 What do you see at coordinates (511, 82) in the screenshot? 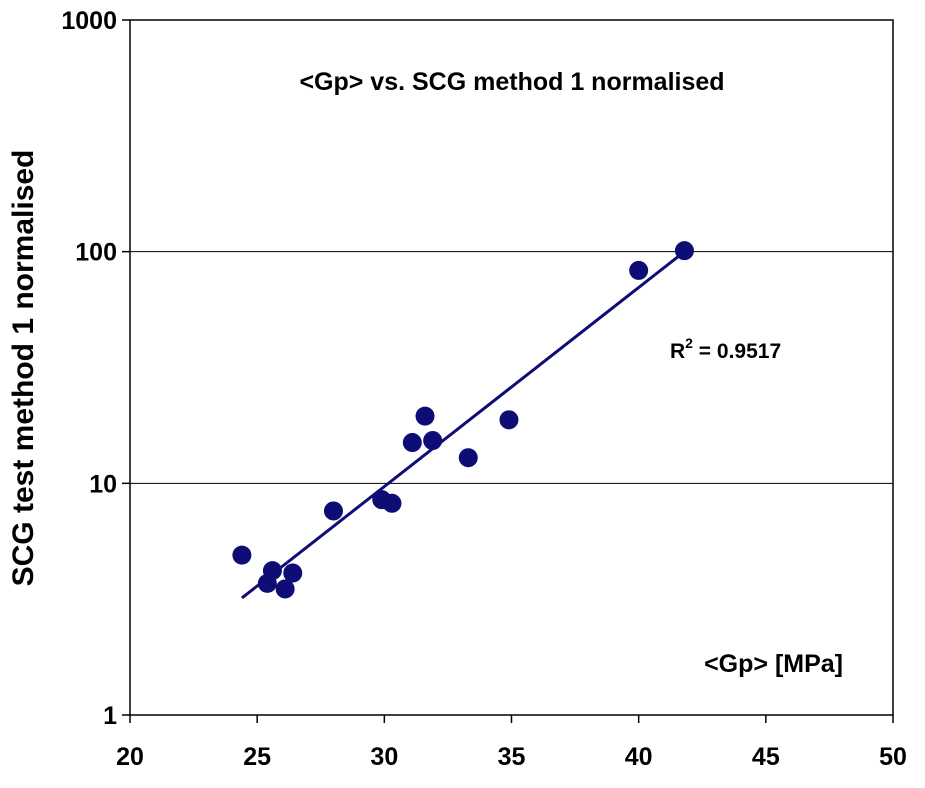
I see `chart-title: <Gp> vs. SCG method 1 normalised` at bounding box center [511, 82].